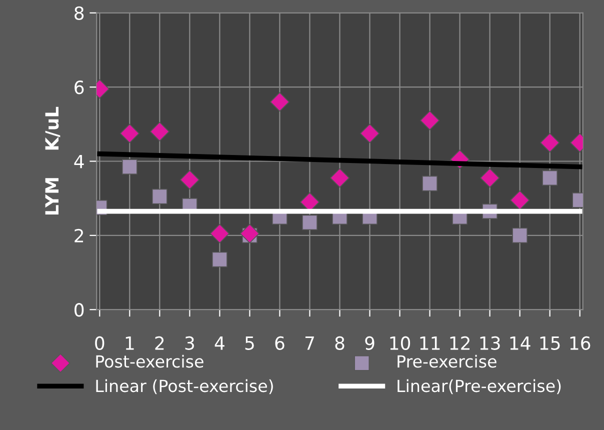 The image size is (604, 430). I want to click on x-tick-label: 9, so click(369, 343).